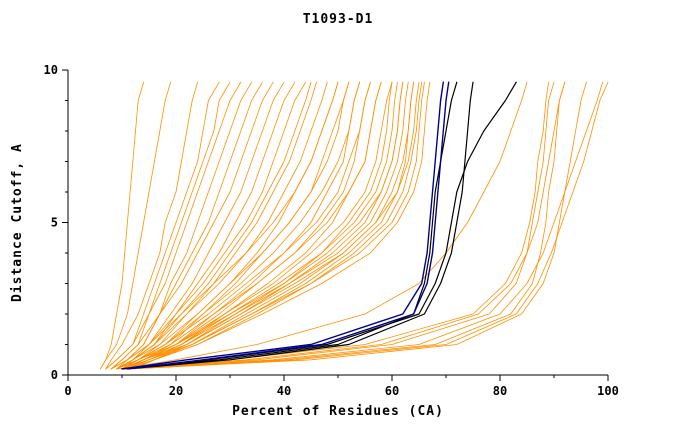 This screenshot has width=680, height=440. What do you see at coordinates (54, 375) in the screenshot?
I see `y-tick-label: 0` at bounding box center [54, 375].